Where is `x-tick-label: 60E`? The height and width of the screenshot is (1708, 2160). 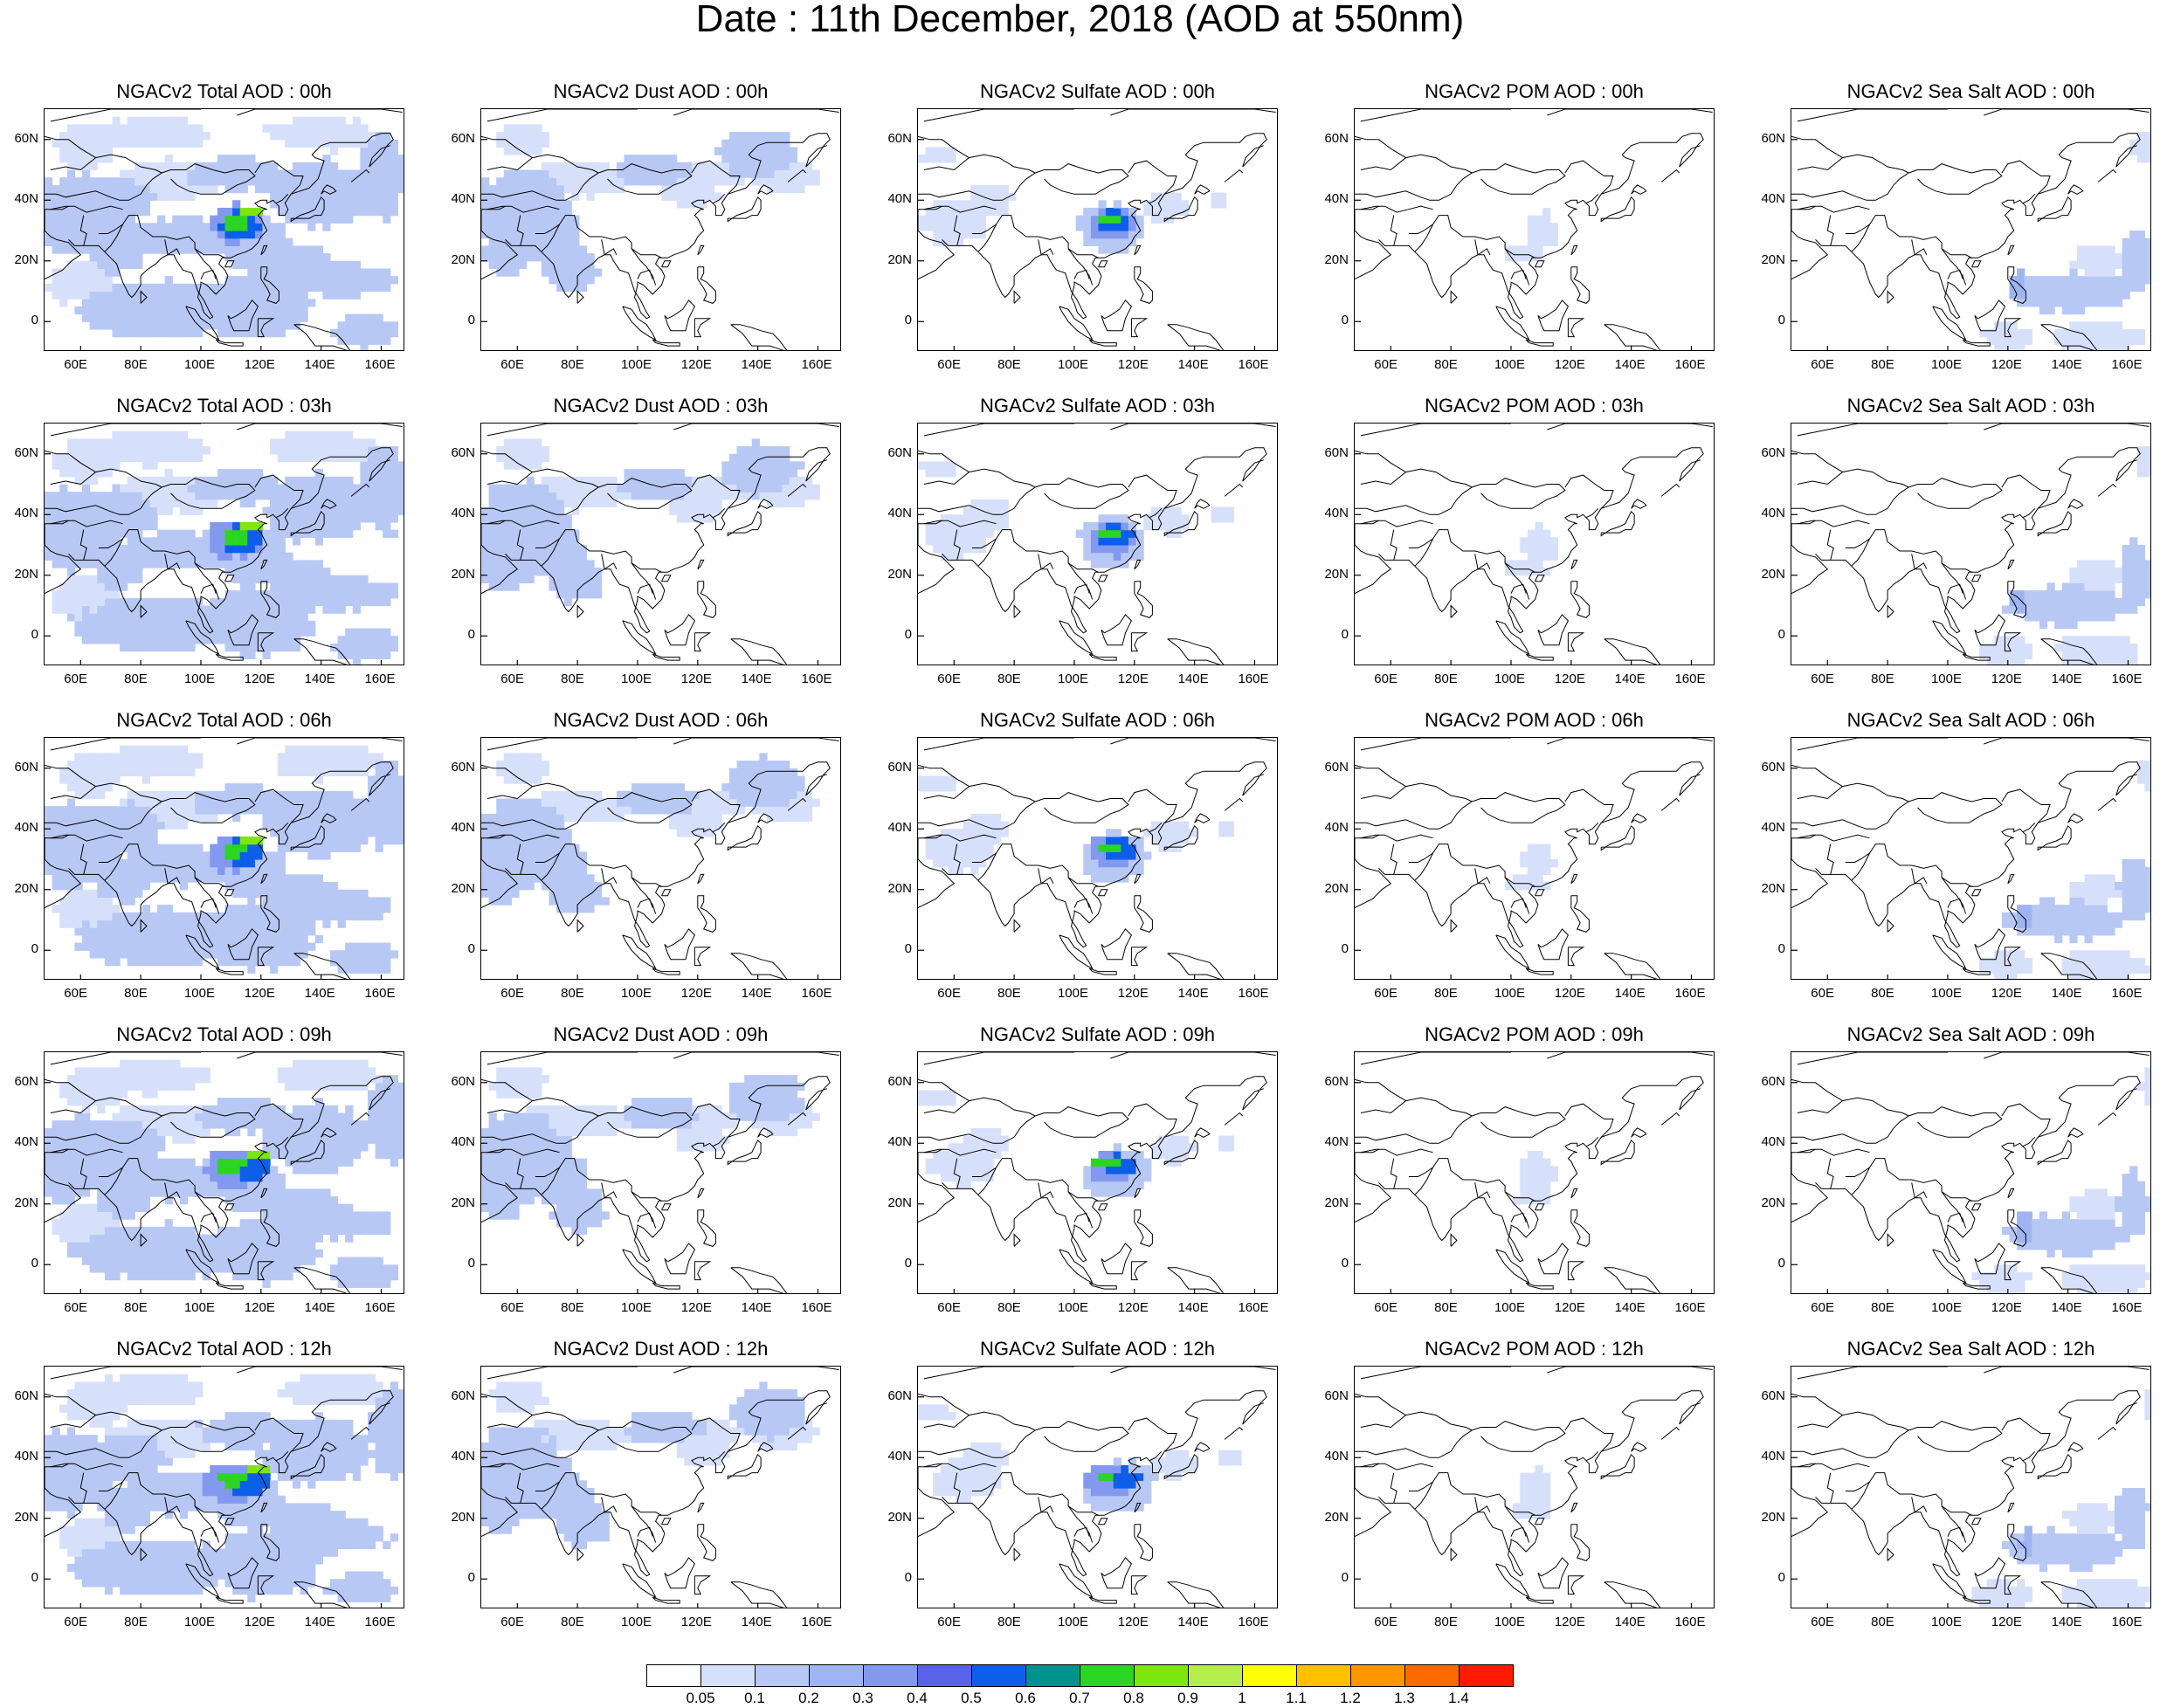
x-tick-label: 60E is located at coordinates (1385, 678).